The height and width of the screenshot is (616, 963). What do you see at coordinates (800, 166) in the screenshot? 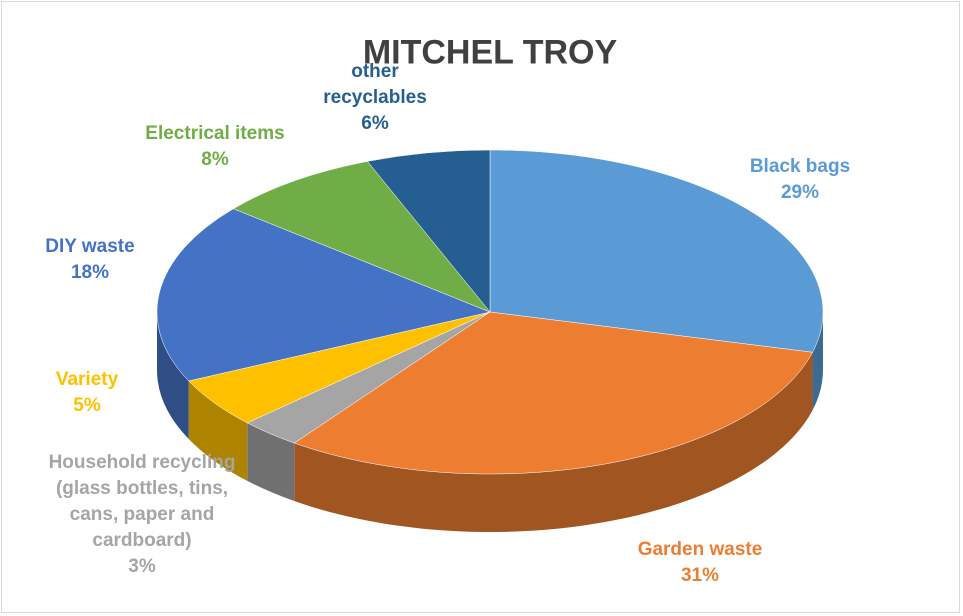
I see `data-label-name: Black bags` at bounding box center [800, 166].